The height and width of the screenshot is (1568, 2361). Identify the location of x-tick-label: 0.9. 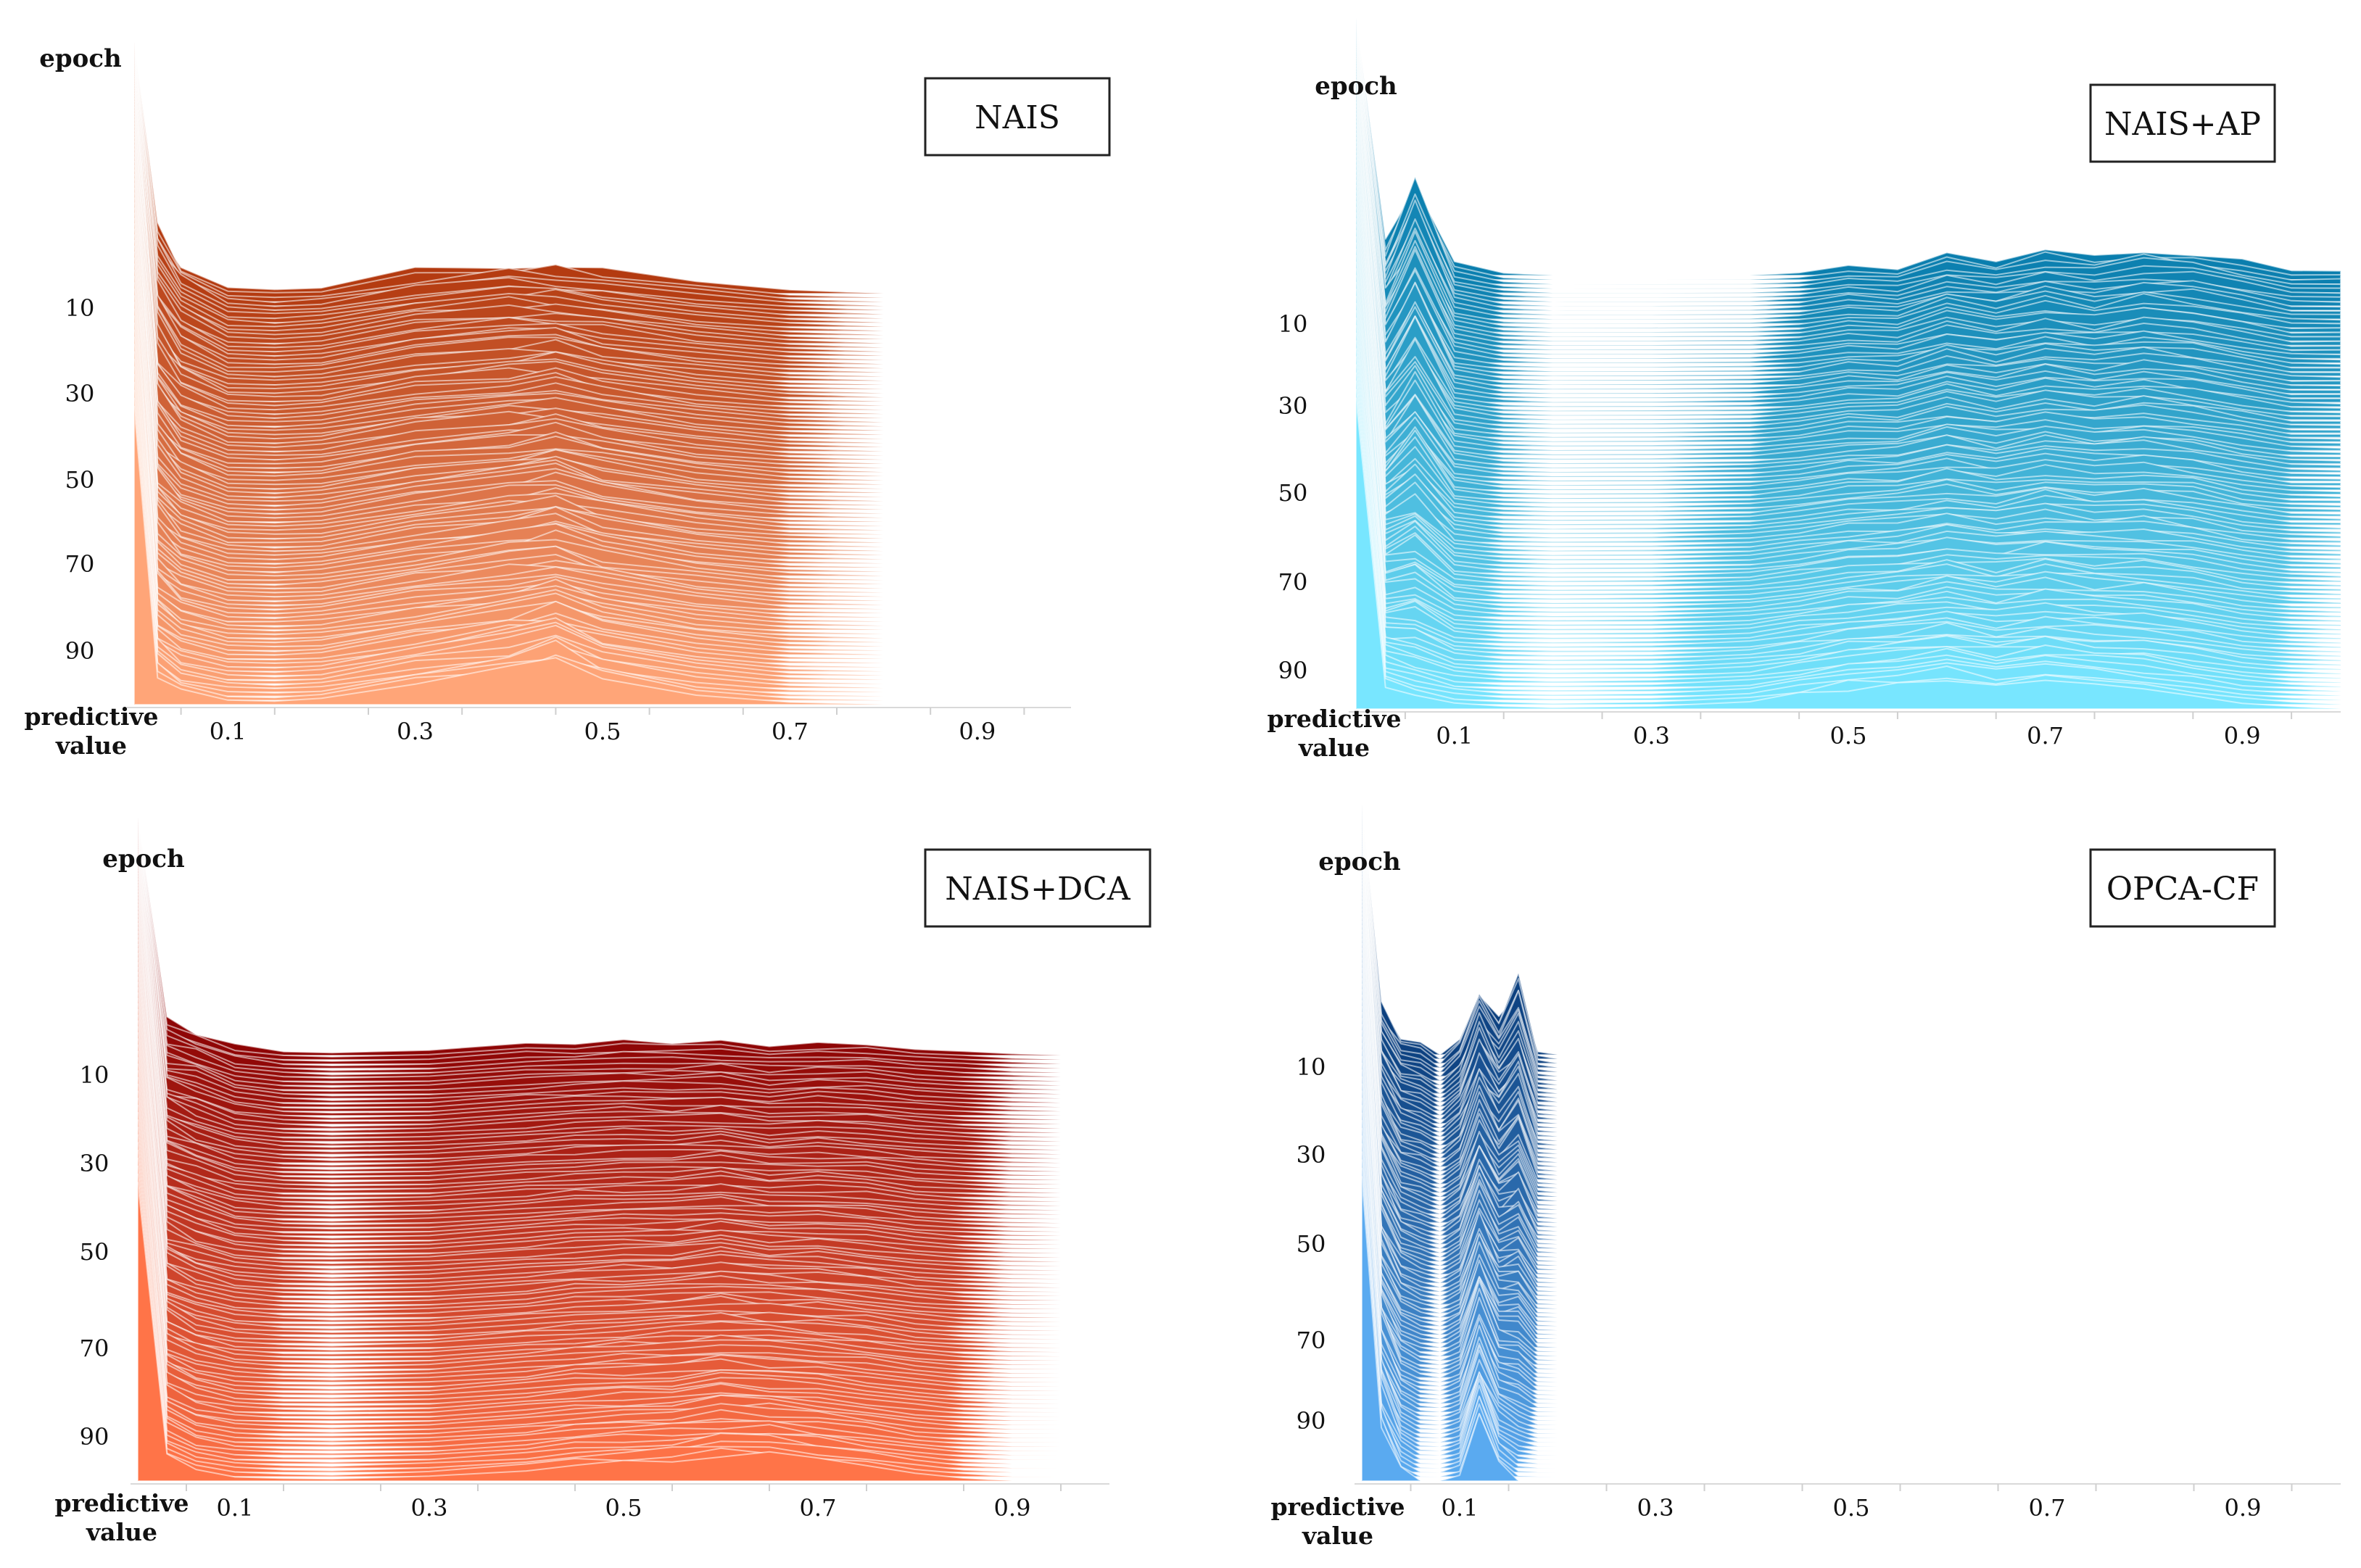
(978, 732).